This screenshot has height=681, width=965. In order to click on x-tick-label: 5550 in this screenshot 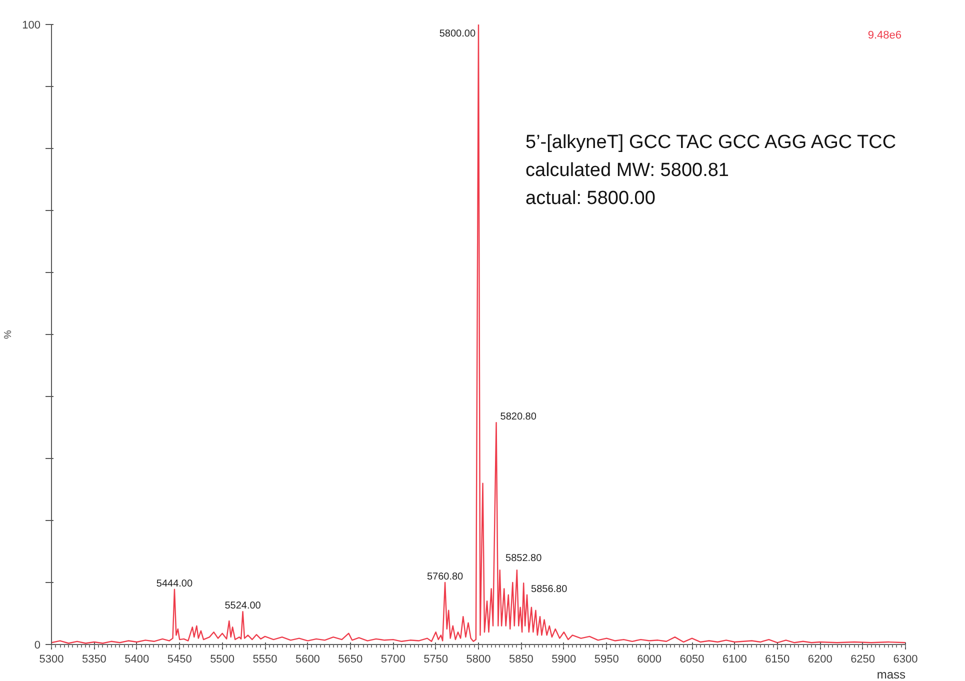, I will do `click(265, 660)`.